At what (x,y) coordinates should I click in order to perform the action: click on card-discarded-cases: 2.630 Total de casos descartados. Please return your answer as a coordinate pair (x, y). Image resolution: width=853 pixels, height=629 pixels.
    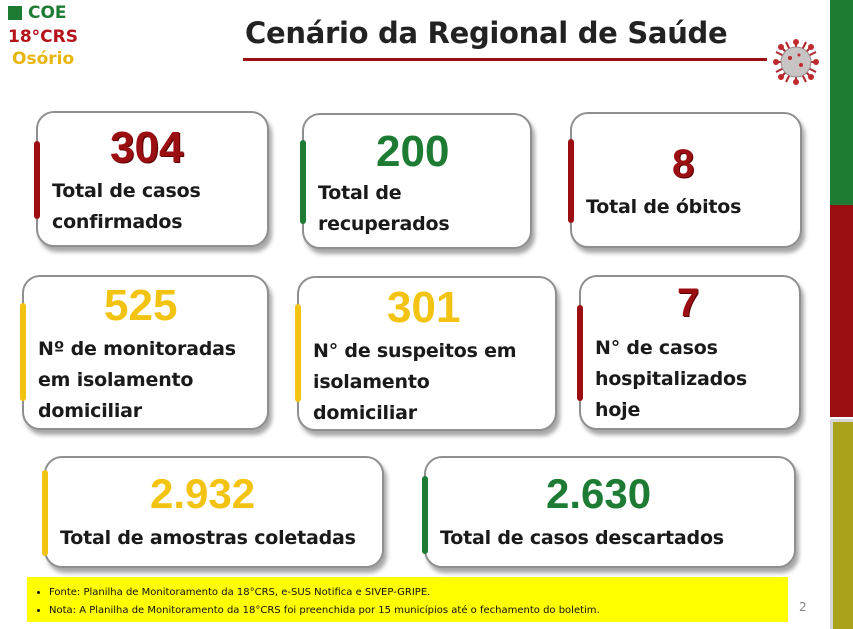
    Looking at the image, I should click on (609, 512).